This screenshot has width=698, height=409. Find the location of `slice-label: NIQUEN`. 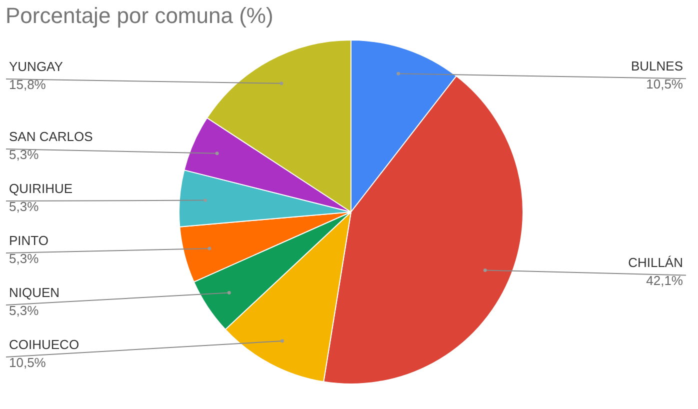

slice-label: NIQUEN is located at coordinates (34, 292).